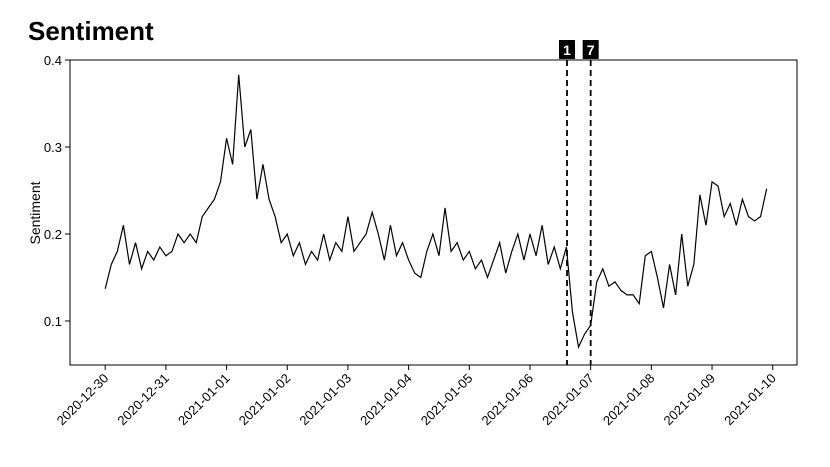  I want to click on x-tick-label: 2020-12-31, so click(143, 400).